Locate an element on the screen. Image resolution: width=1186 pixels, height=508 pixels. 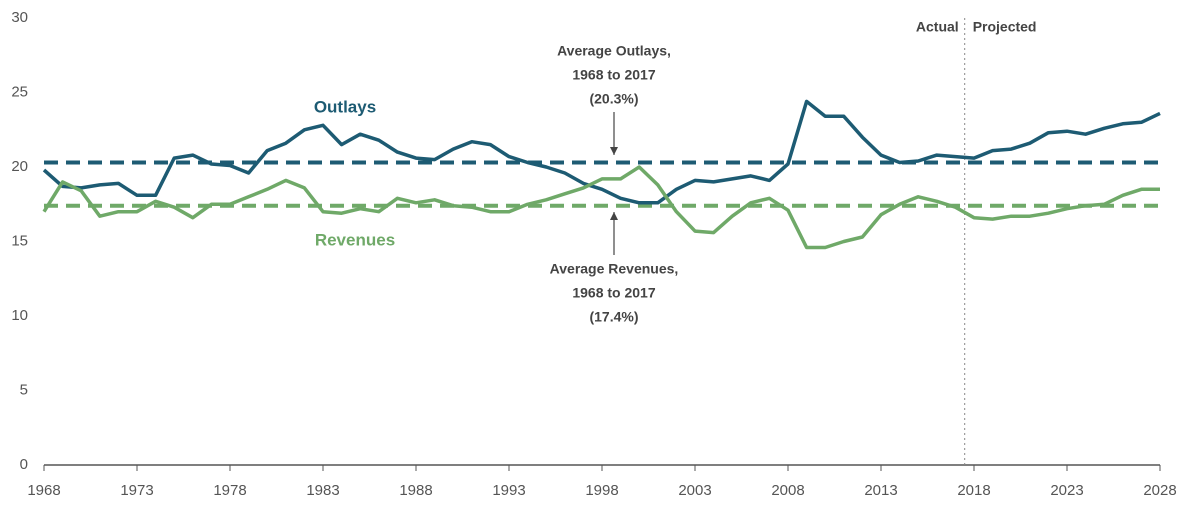
annotation: Average Revenues, is located at coordinates (614, 269).